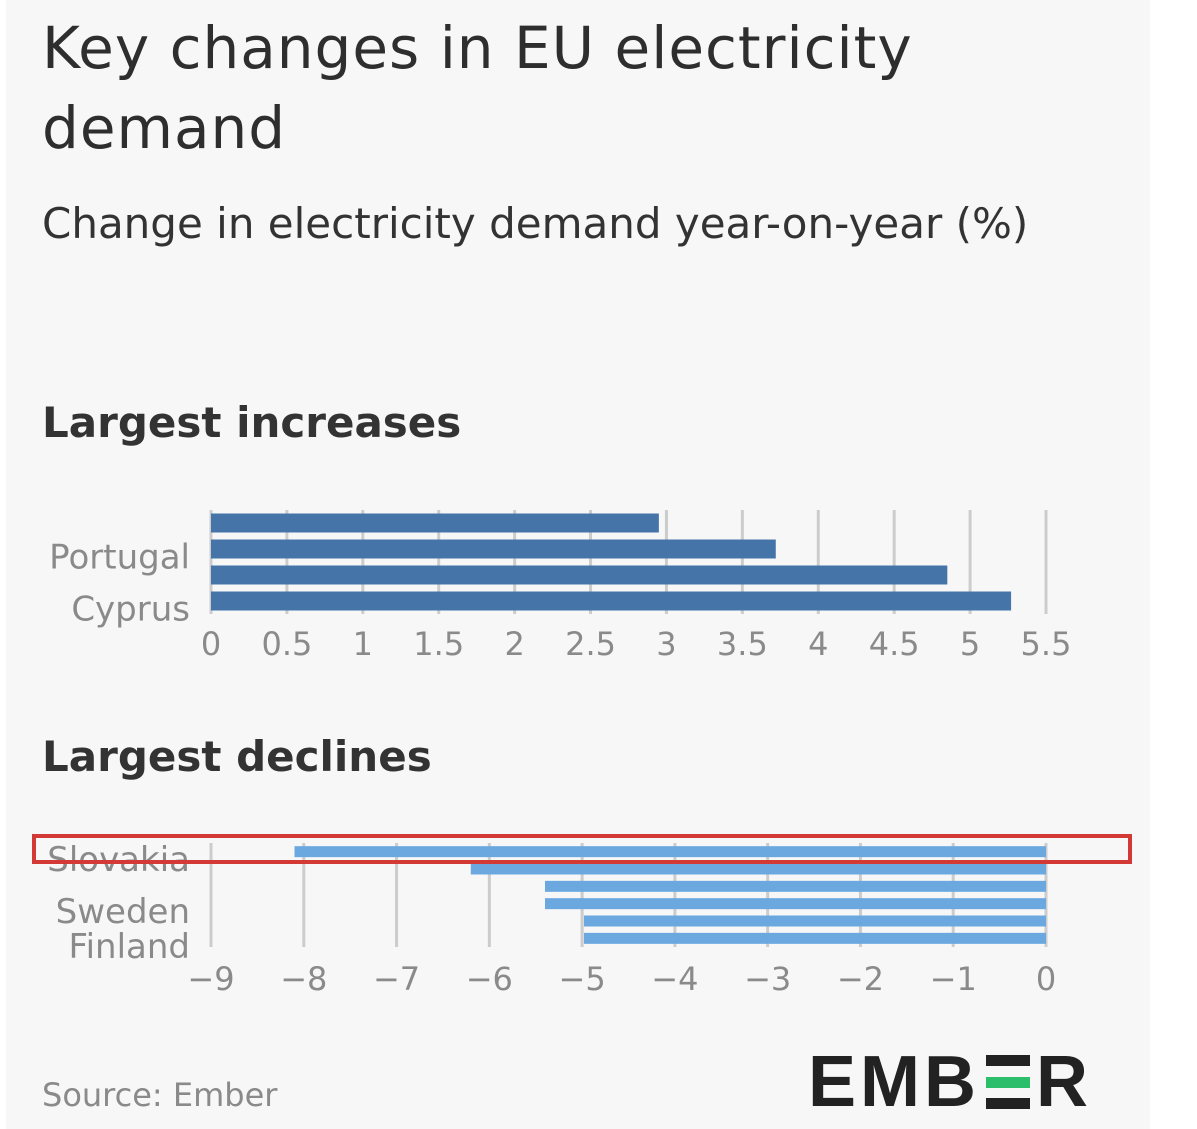 This screenshot has width=1197, height=1129. I want to click on increases-heading: Largest increases, so click(252, 422).